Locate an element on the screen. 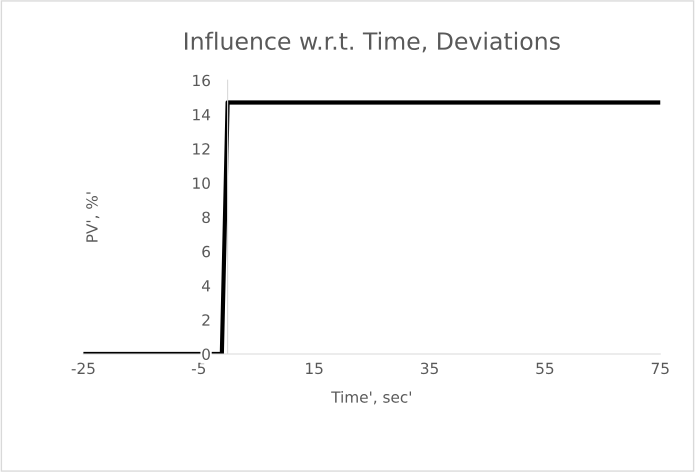 This screenshot has height=472, width=695. y-tick-label: 12 is located at coordinates (201, 148).